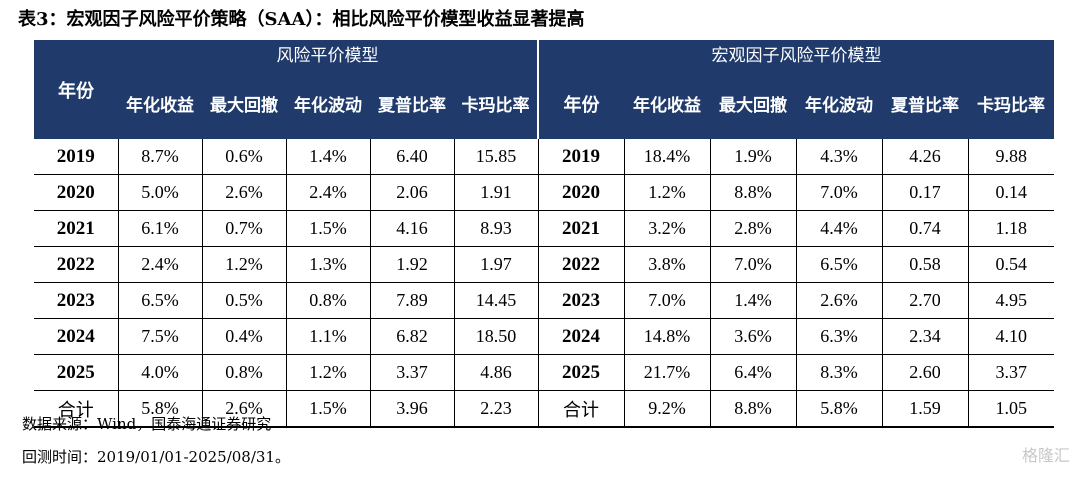 This screenshot has height=478, width=1080. What do you see at coordinates (753, 106) in the screenshot?
I see `header-max-drawdown-right: 最大回撤` at bounding box center [753, 106].